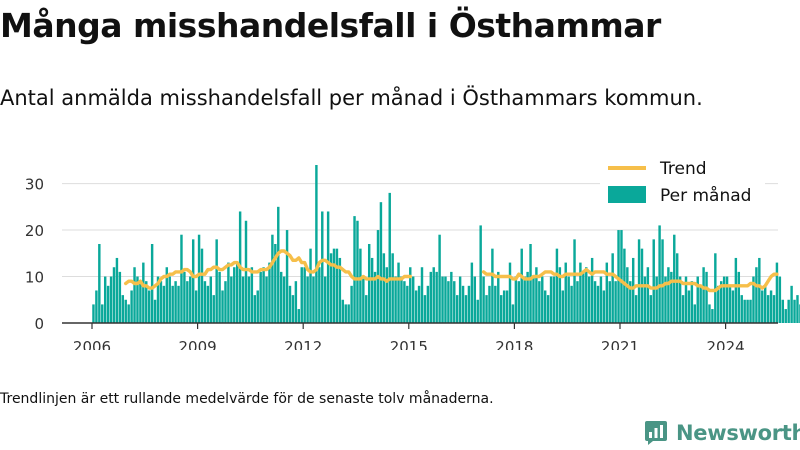 This screenshot has height=450, width=800. What do you see at coordinates (451, 271) in the screenshot?
I see `trend-series` at bounding box center [451, 271].